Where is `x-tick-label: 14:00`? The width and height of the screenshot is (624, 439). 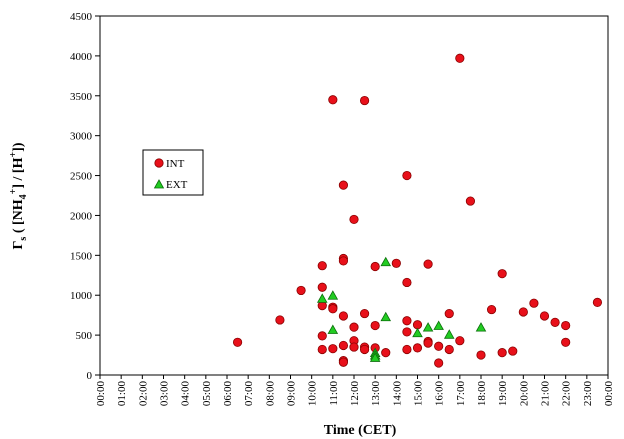
x-tick-label: 14:00 is located at coordinates (397, 394).